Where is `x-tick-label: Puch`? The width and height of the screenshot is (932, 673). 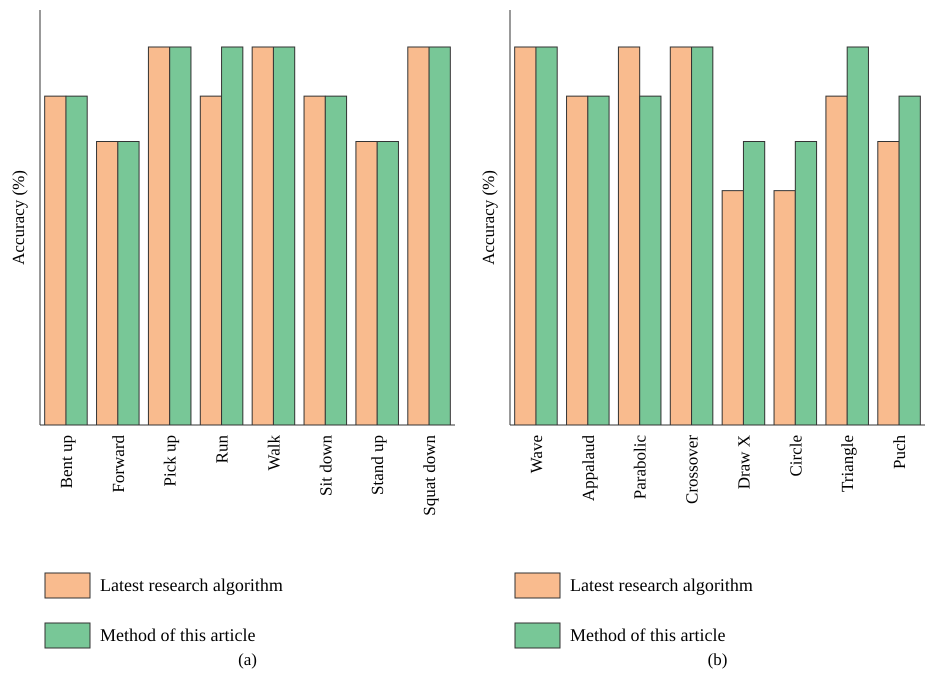 x-tick-label: Puch is located at coordinates (900, 451).